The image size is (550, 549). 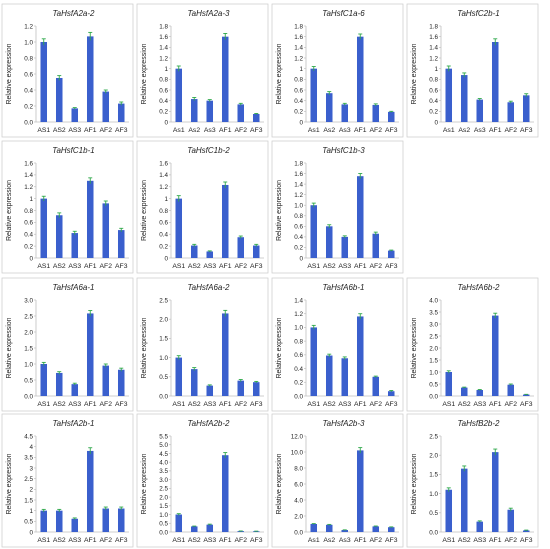 What do you see at coordinates (479, 423) in the screenshot?
I see `chart-title: TaHsfB2b-2` at bounding box center [479, 423].